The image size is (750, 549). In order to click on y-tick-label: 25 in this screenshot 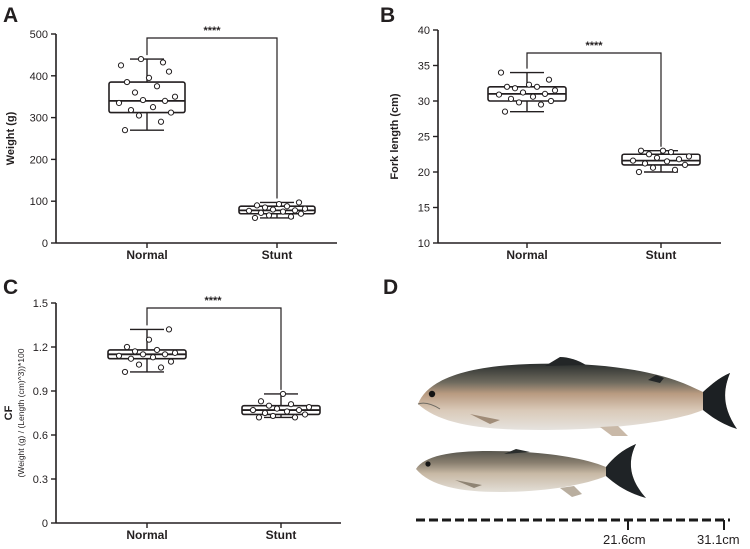, I will do `click(424, 138)`.